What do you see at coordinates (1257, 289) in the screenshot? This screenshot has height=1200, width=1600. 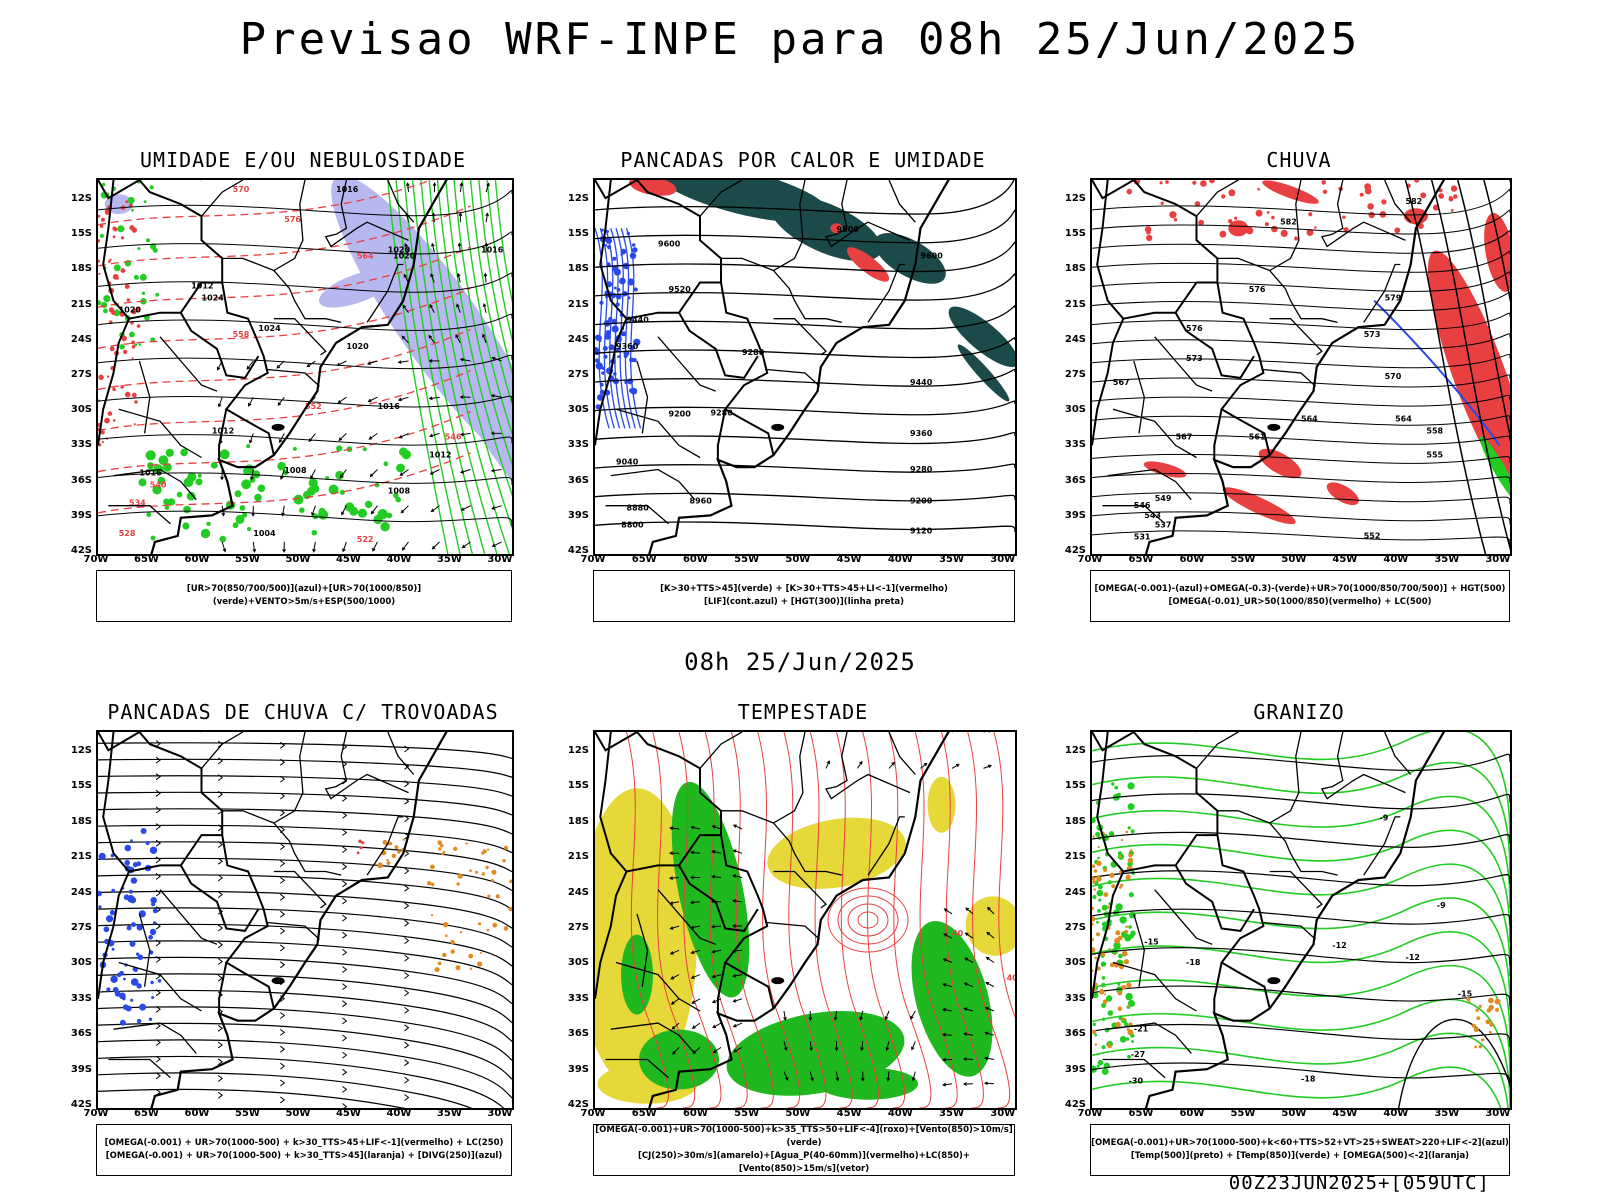 I see `contour-label: 576` at bounding box center [1257, 289].